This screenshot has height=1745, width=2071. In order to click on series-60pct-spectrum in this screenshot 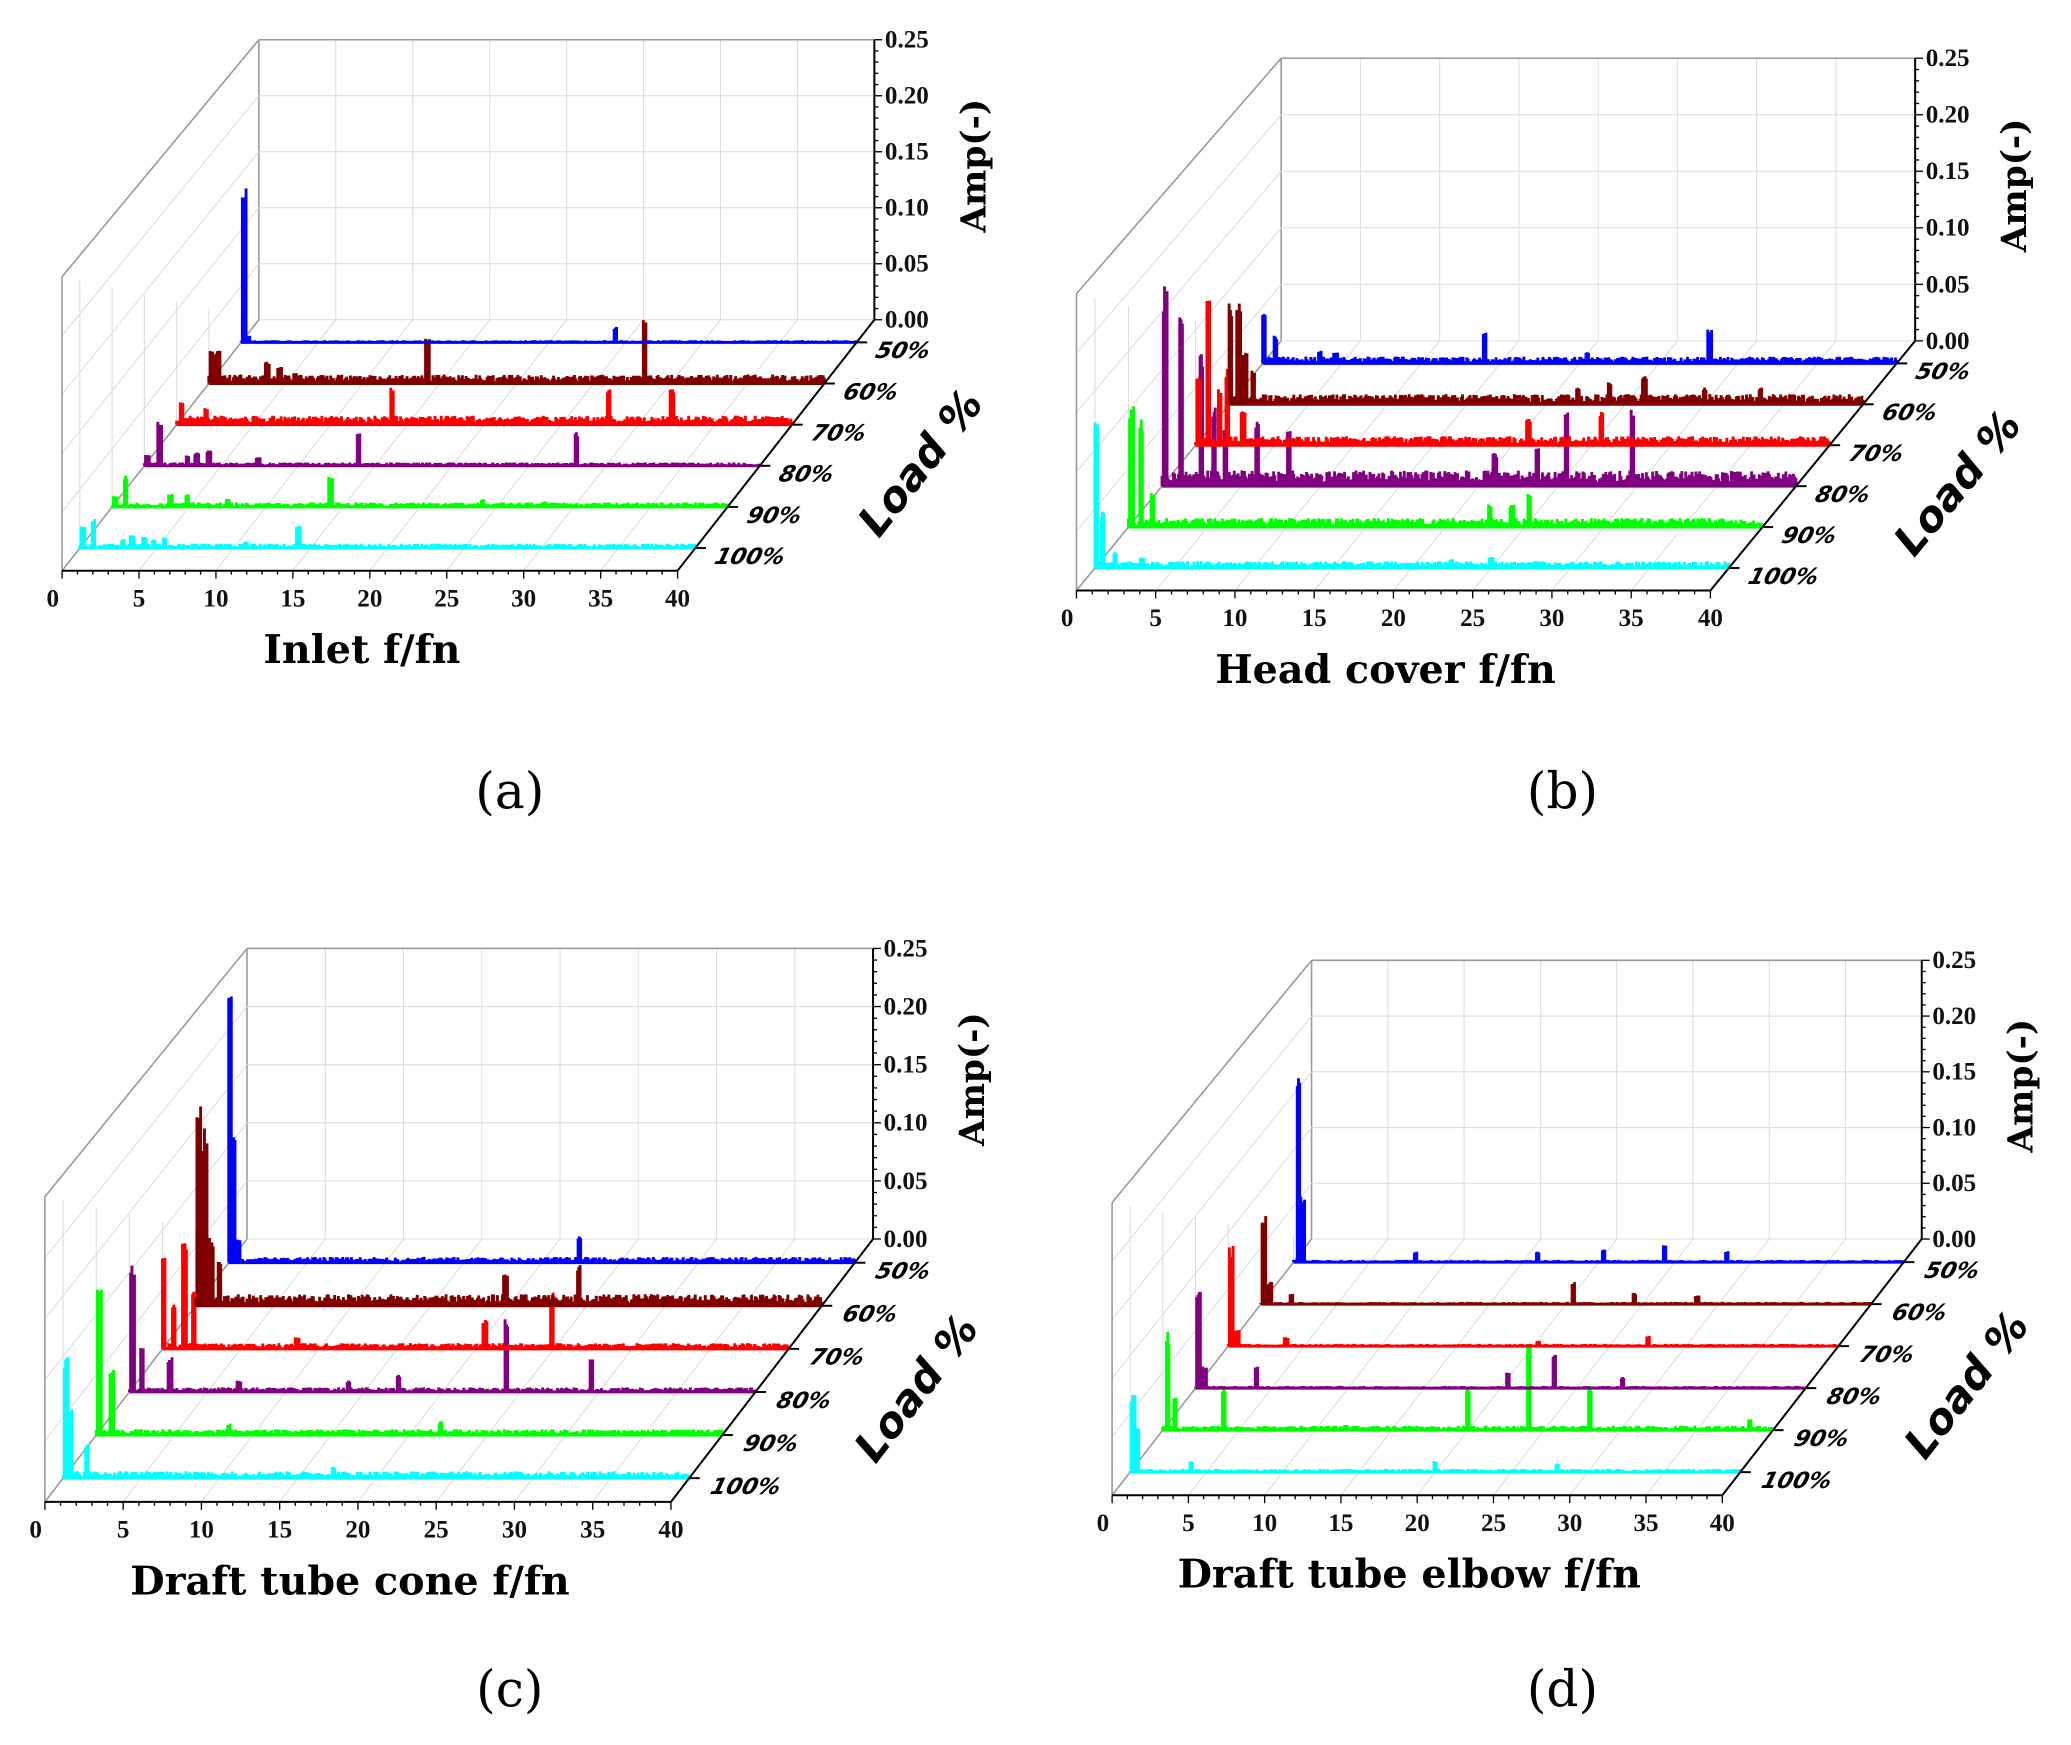, I will do `click(516, 352)`.